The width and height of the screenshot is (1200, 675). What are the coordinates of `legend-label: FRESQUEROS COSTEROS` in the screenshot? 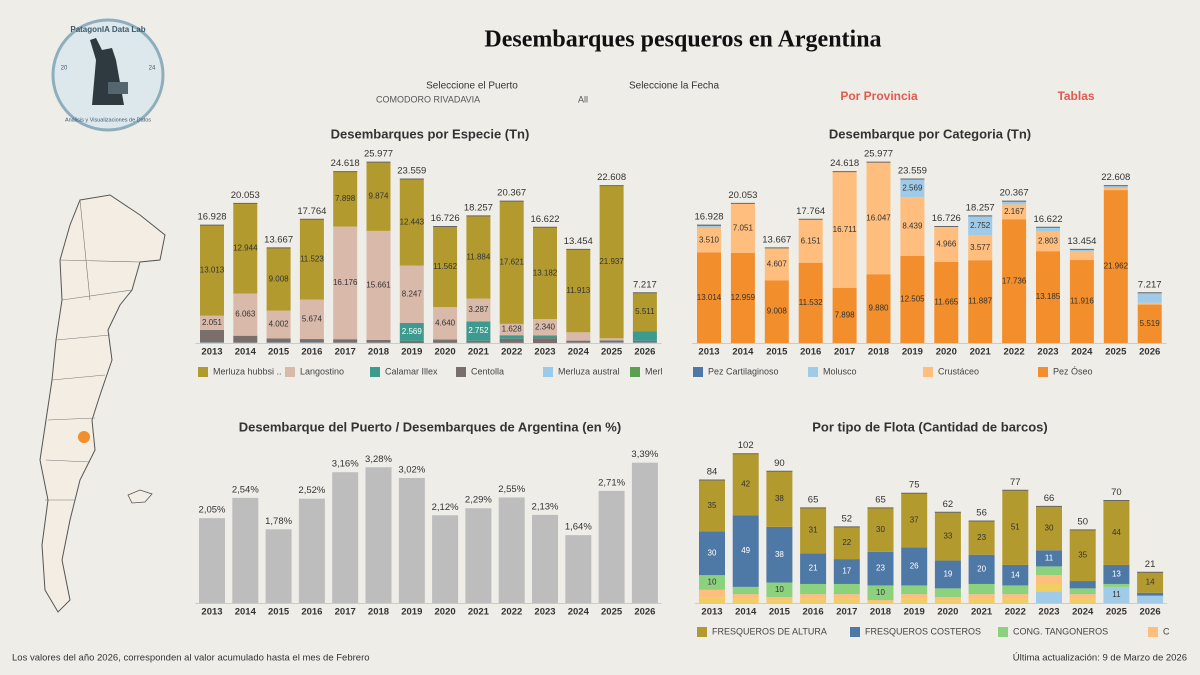 It's located at (923, 631).